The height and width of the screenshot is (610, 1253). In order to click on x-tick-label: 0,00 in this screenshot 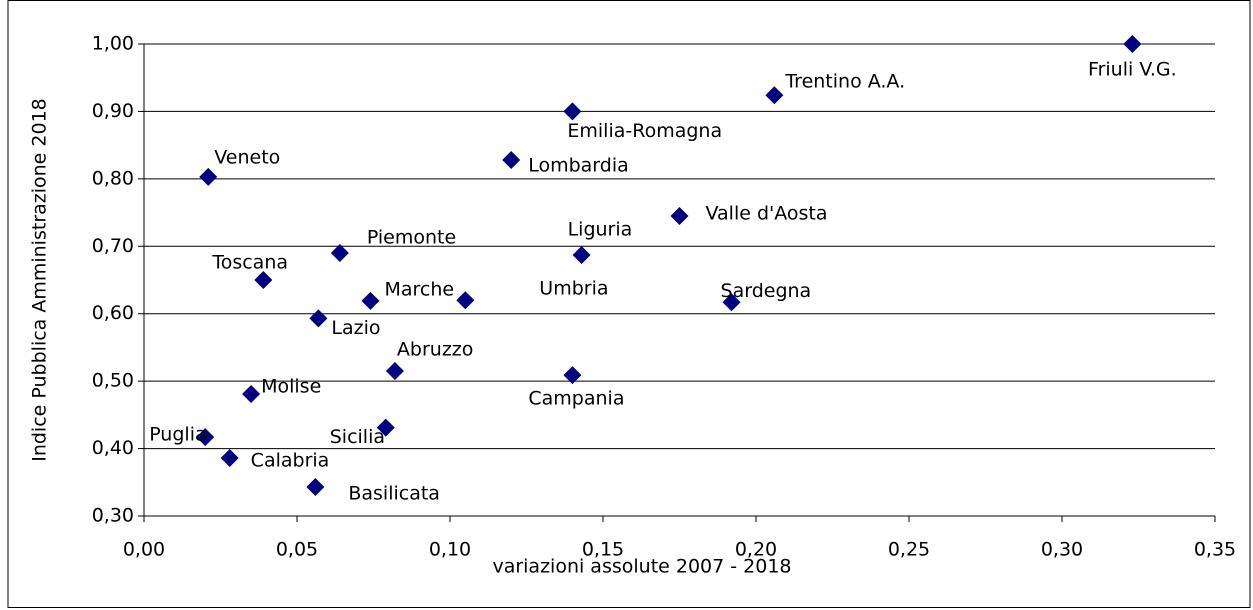, I will do `click(144, 550)`.